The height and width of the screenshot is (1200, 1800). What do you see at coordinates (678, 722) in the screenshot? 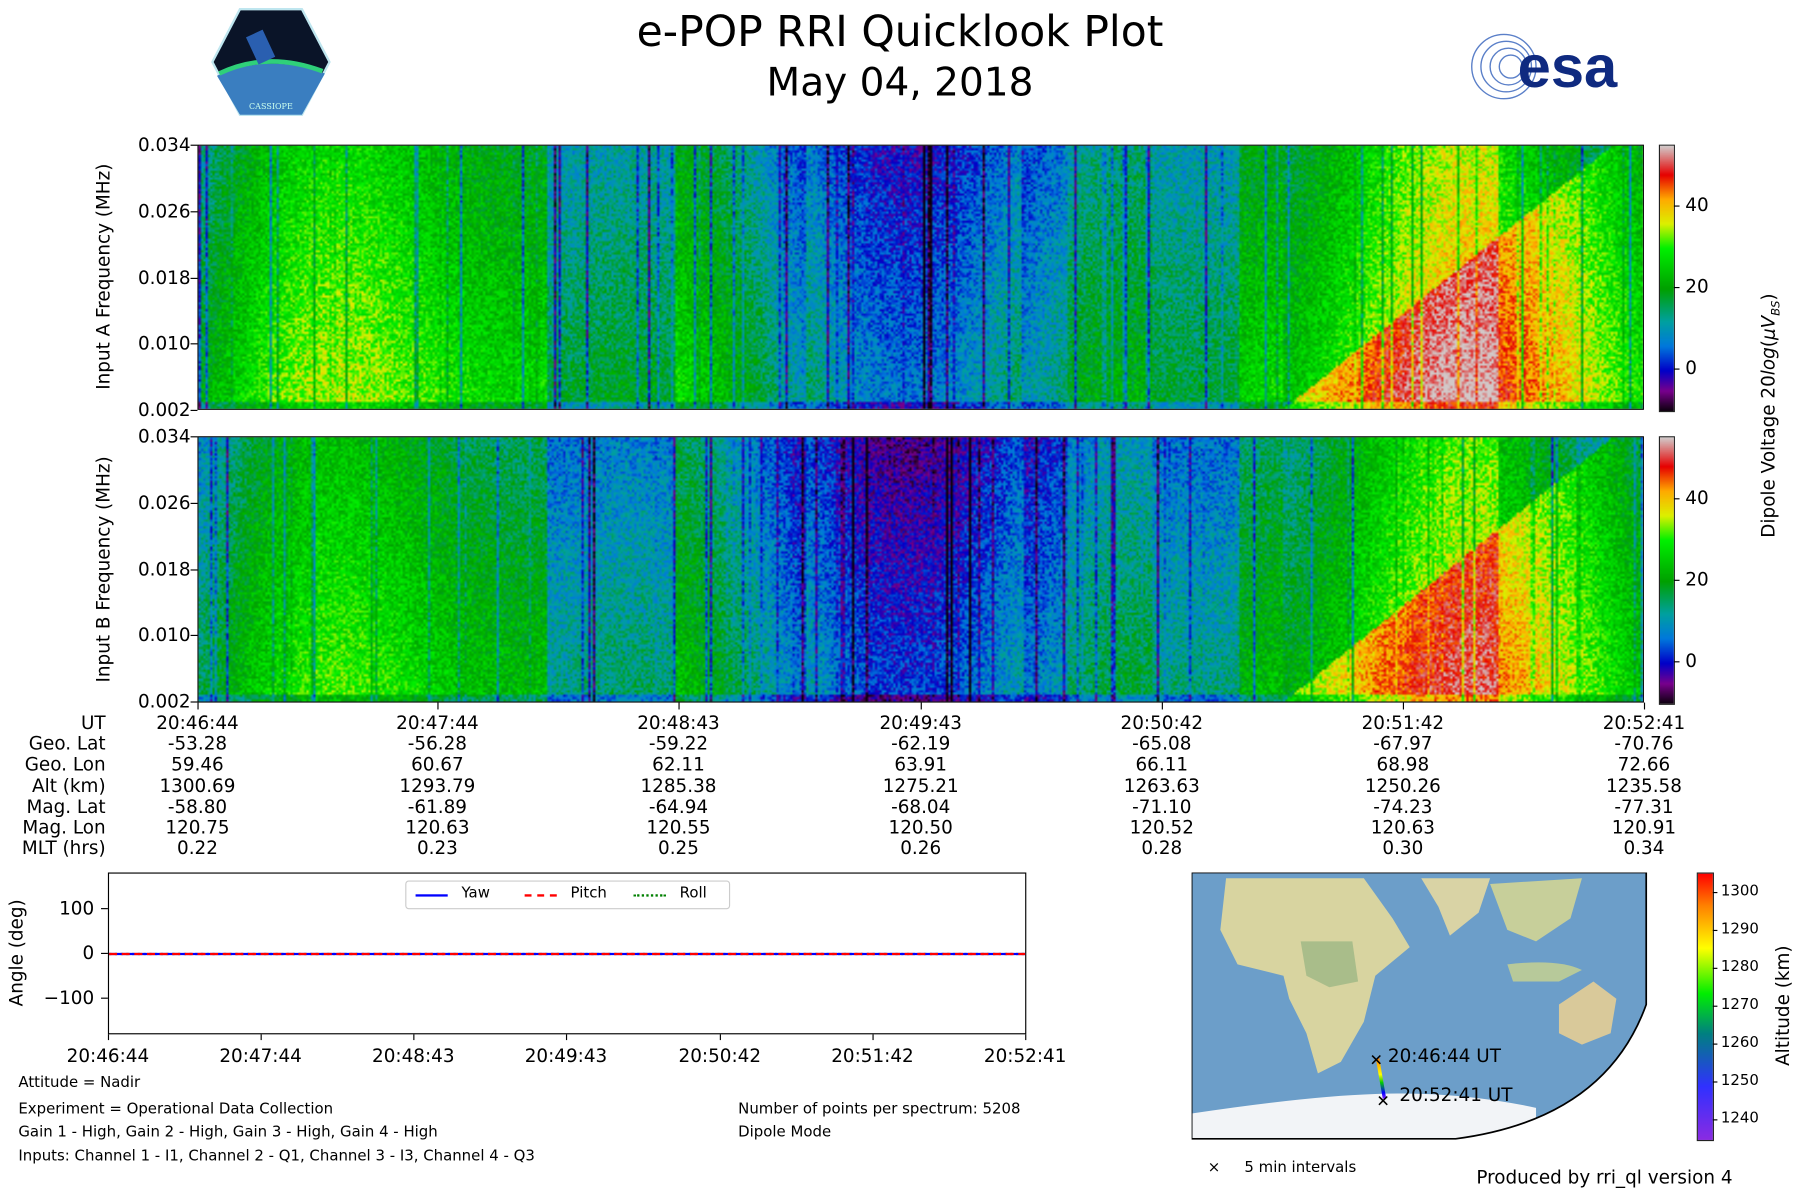
I see `ephemeris-value: 20:48:43` at bounding box center [678, 722].